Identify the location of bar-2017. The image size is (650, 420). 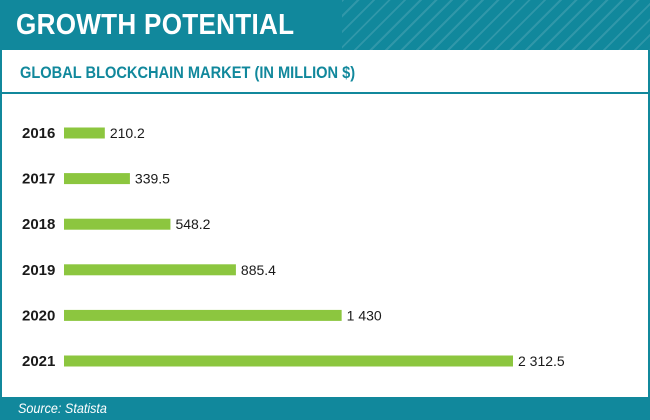
(97, 179).